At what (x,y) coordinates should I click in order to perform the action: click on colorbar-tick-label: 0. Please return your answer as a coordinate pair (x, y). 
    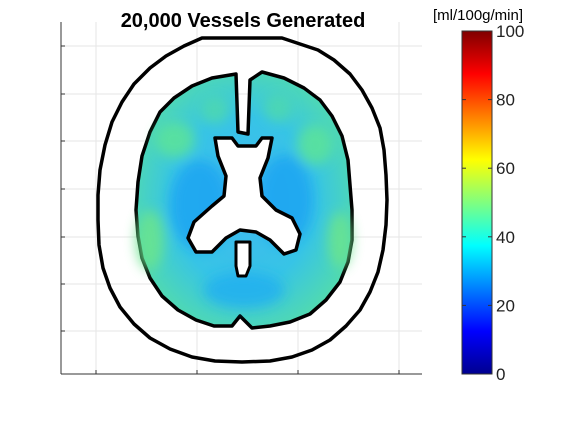
    Looking at the image, I should click on (500, 374).